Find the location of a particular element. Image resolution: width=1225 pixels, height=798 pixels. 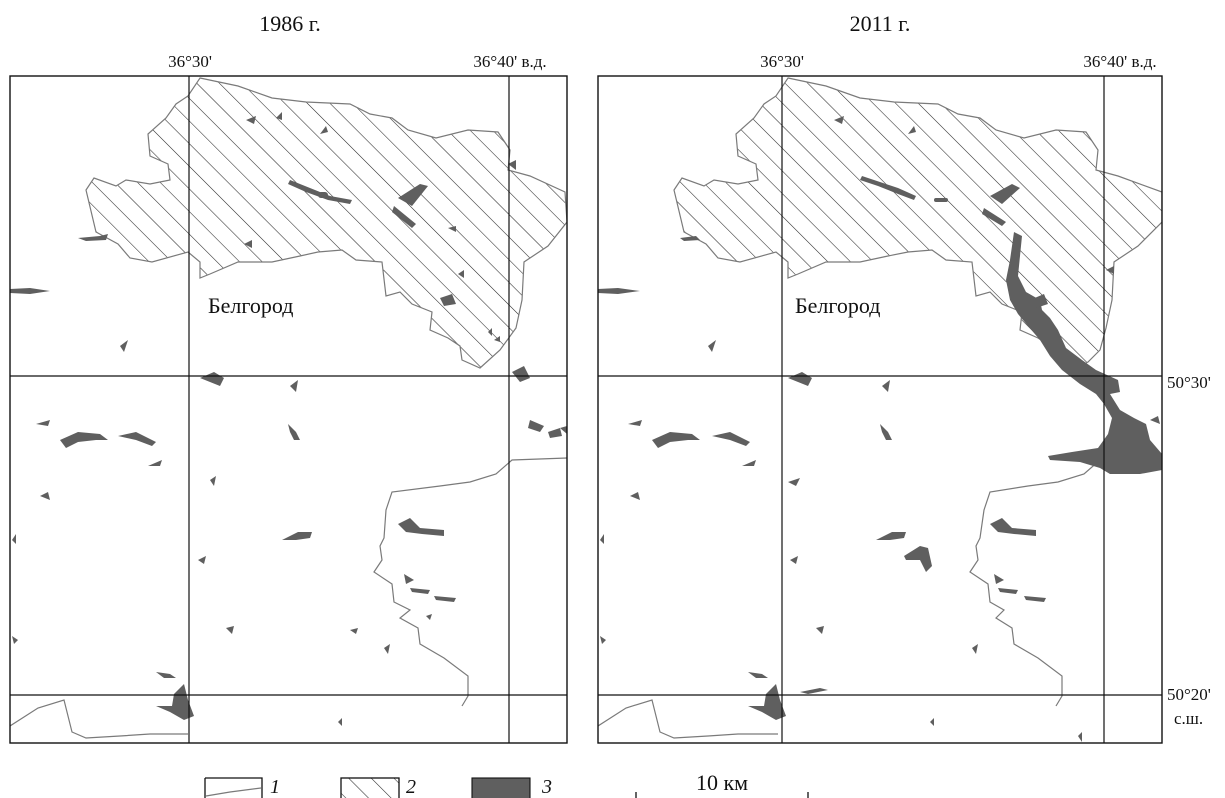

legend-item-hatched: 2 is located at coordinates (378, 787).